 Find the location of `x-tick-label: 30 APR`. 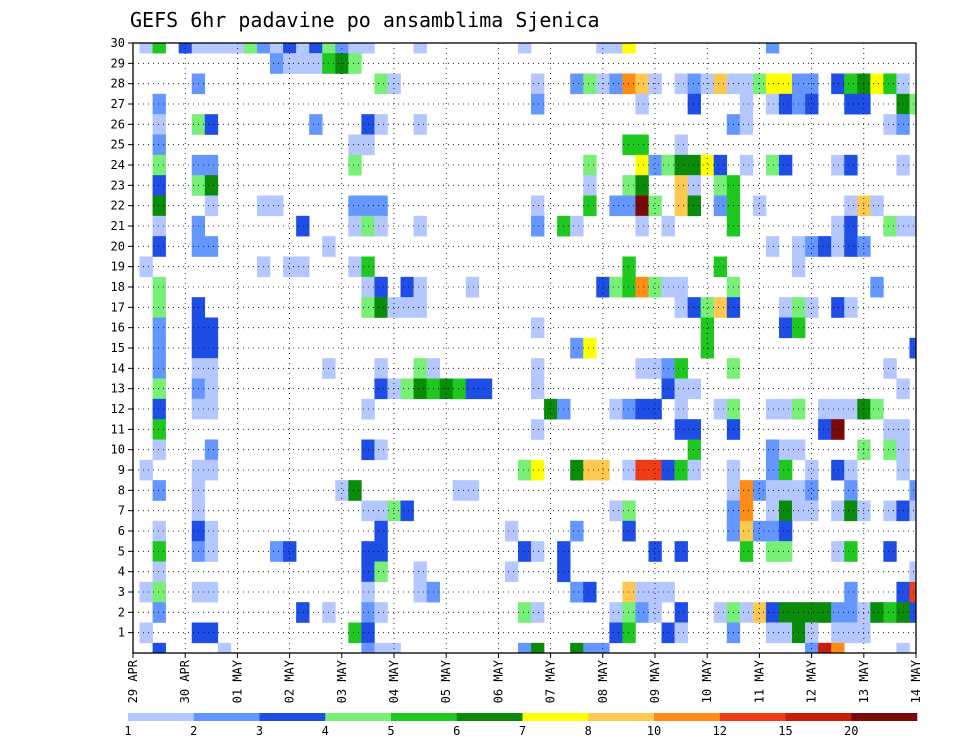

x-tick-label: 30 APR is located at coordinates (185, 681).